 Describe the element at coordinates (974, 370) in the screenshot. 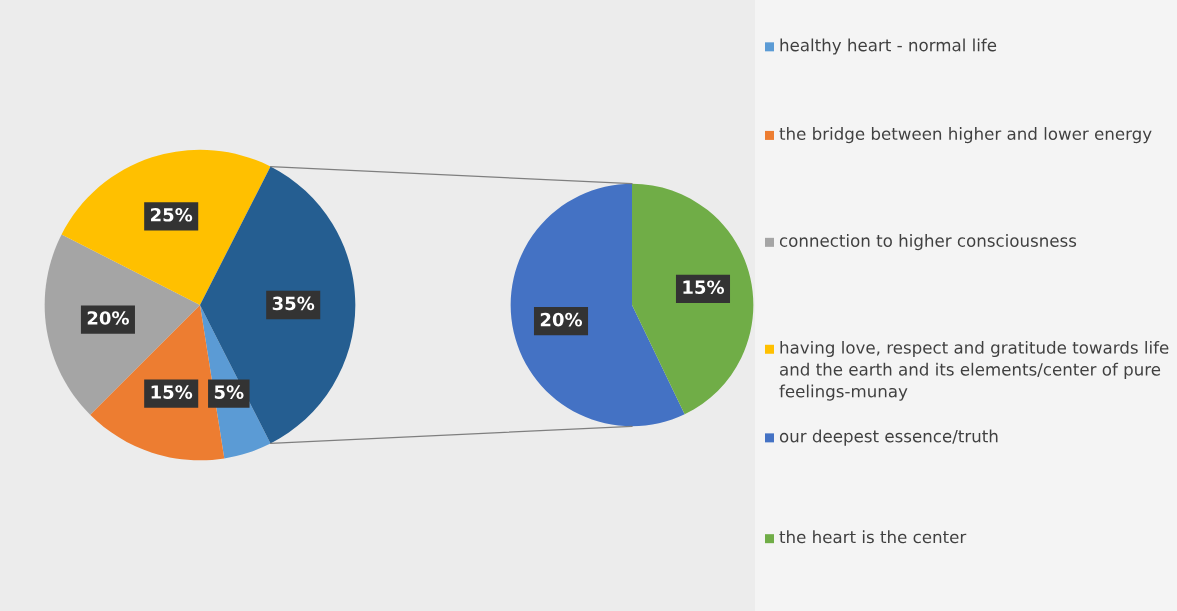

I see `legend-label: having love, respect and gratitude towards life and the earth and its elements/center of pure feelings-munay` at that location.